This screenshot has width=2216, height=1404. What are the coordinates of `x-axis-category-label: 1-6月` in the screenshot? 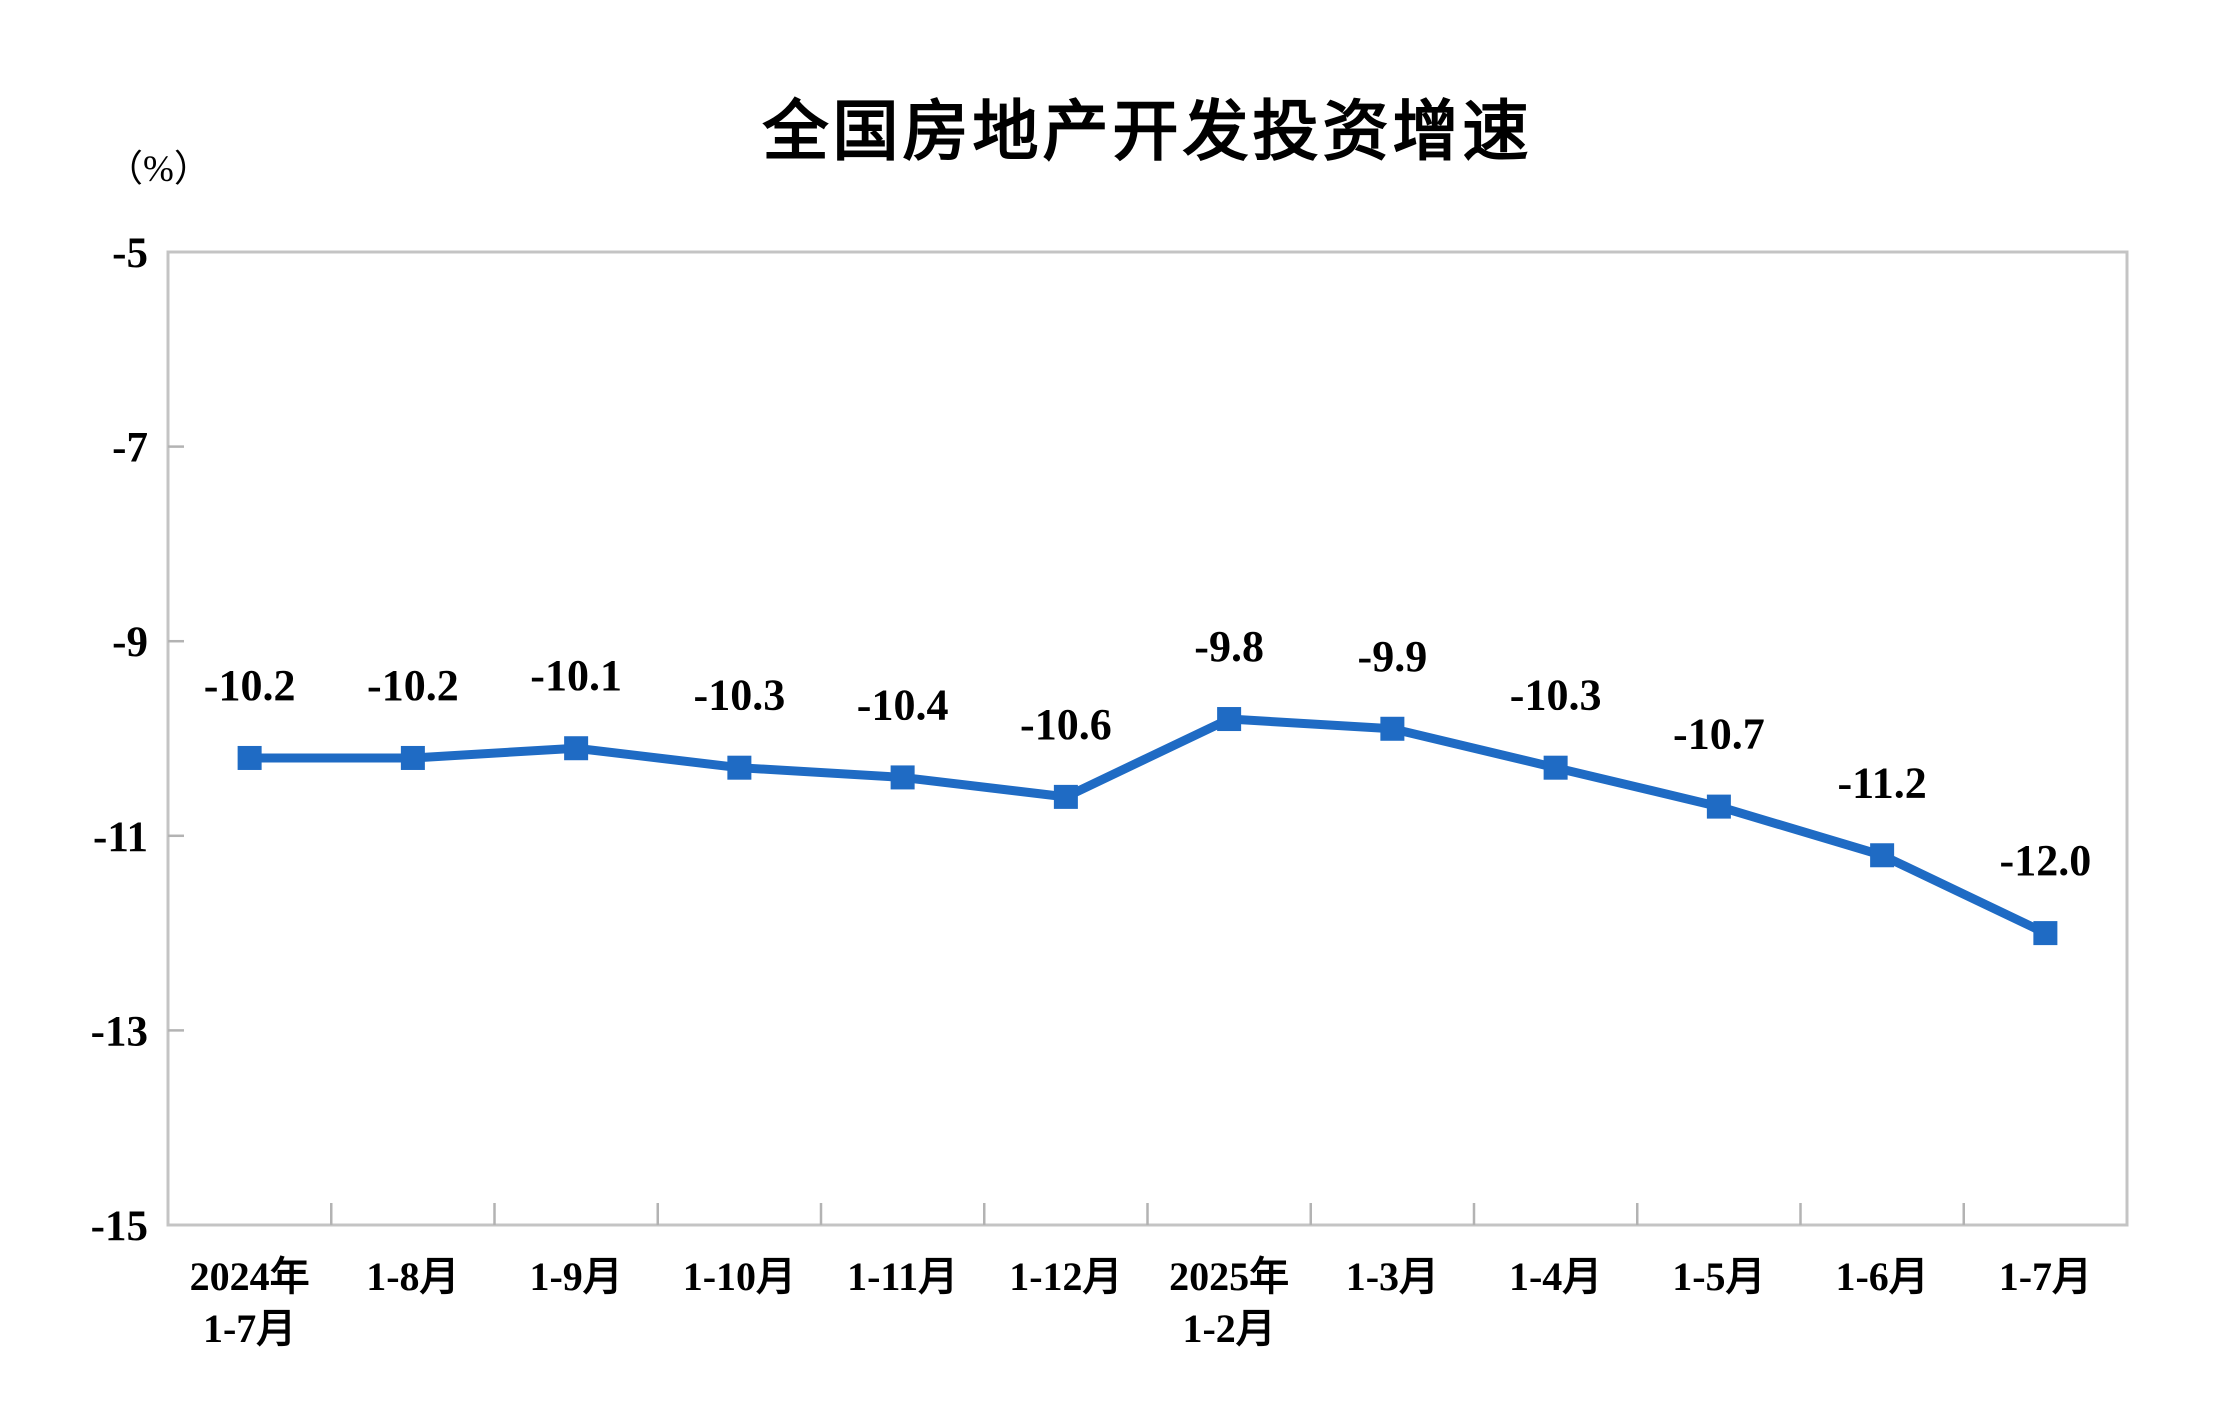 It's located at (1881, 1276).